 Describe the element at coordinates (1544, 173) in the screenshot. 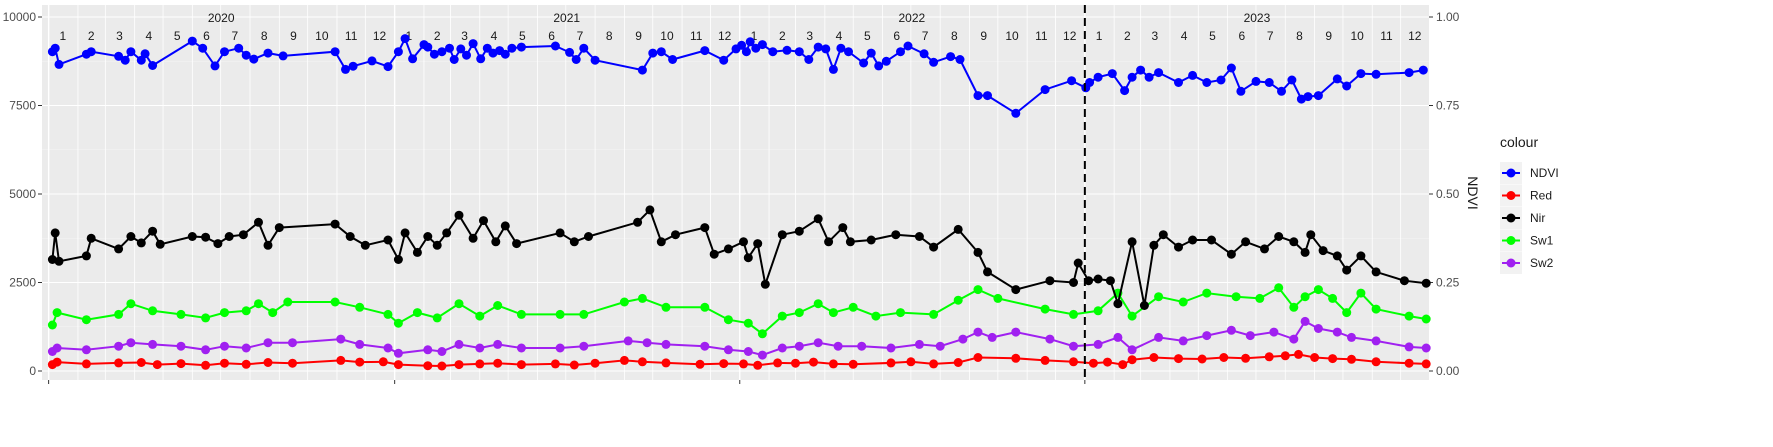

I see `legend-label-ndvi: NDVI` at that location.